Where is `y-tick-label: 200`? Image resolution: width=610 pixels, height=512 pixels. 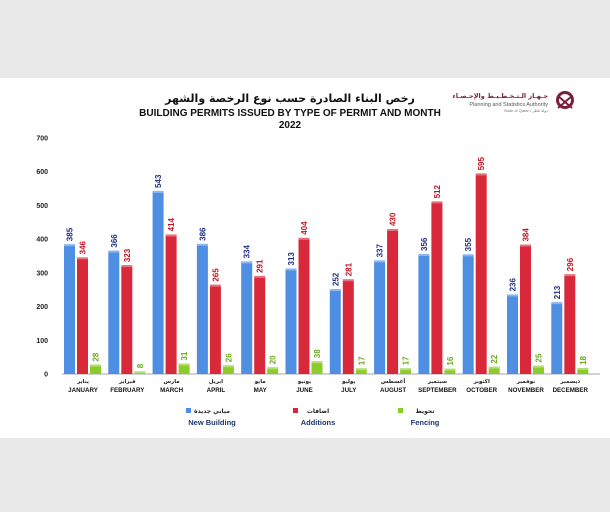 y-tick-label: 200 is located at coordinates (42, 307).